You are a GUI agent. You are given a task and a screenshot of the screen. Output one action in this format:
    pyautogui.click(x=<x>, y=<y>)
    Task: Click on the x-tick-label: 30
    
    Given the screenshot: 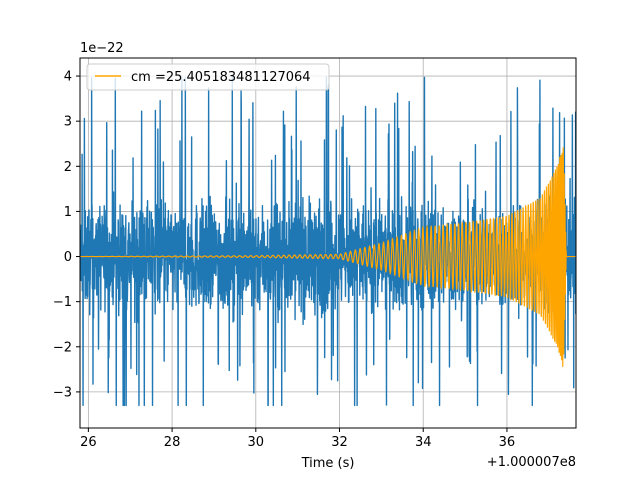 What is the action you would take?
    pyautogui.click(x=256, y=442)
    